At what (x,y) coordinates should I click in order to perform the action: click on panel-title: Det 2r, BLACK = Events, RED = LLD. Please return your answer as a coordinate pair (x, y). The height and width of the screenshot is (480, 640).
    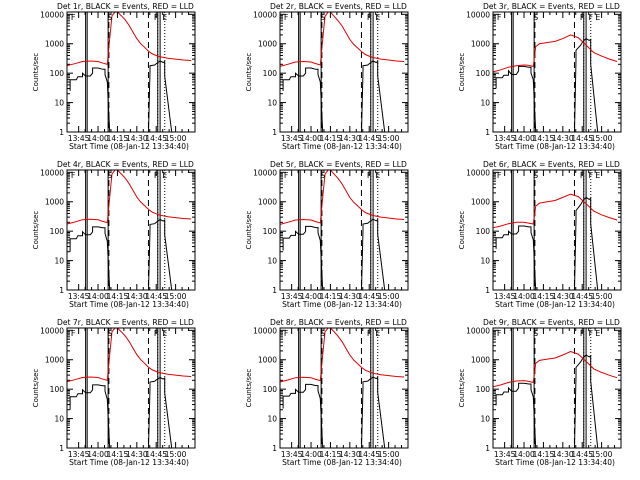
    Looking at the image, I should click on (338, 6).